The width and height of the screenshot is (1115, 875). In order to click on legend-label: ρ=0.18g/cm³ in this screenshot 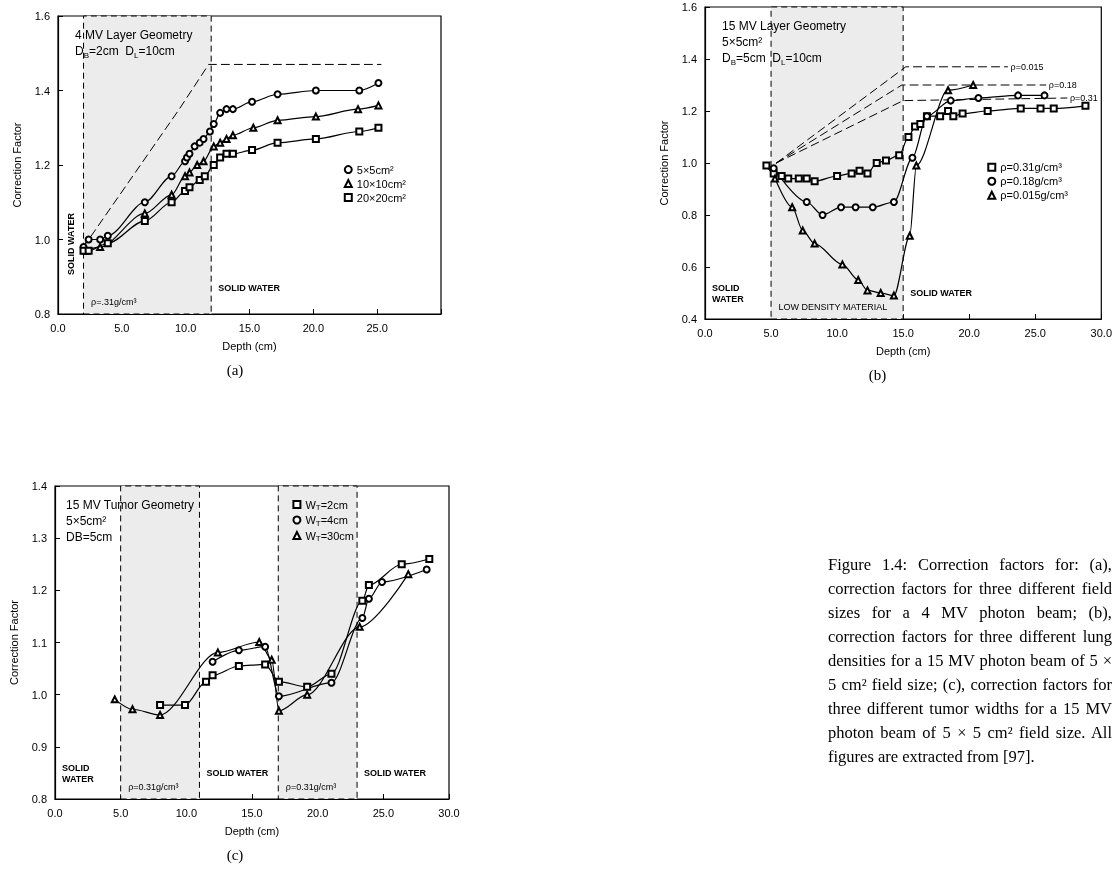, I will do `click(1031, 181)`.